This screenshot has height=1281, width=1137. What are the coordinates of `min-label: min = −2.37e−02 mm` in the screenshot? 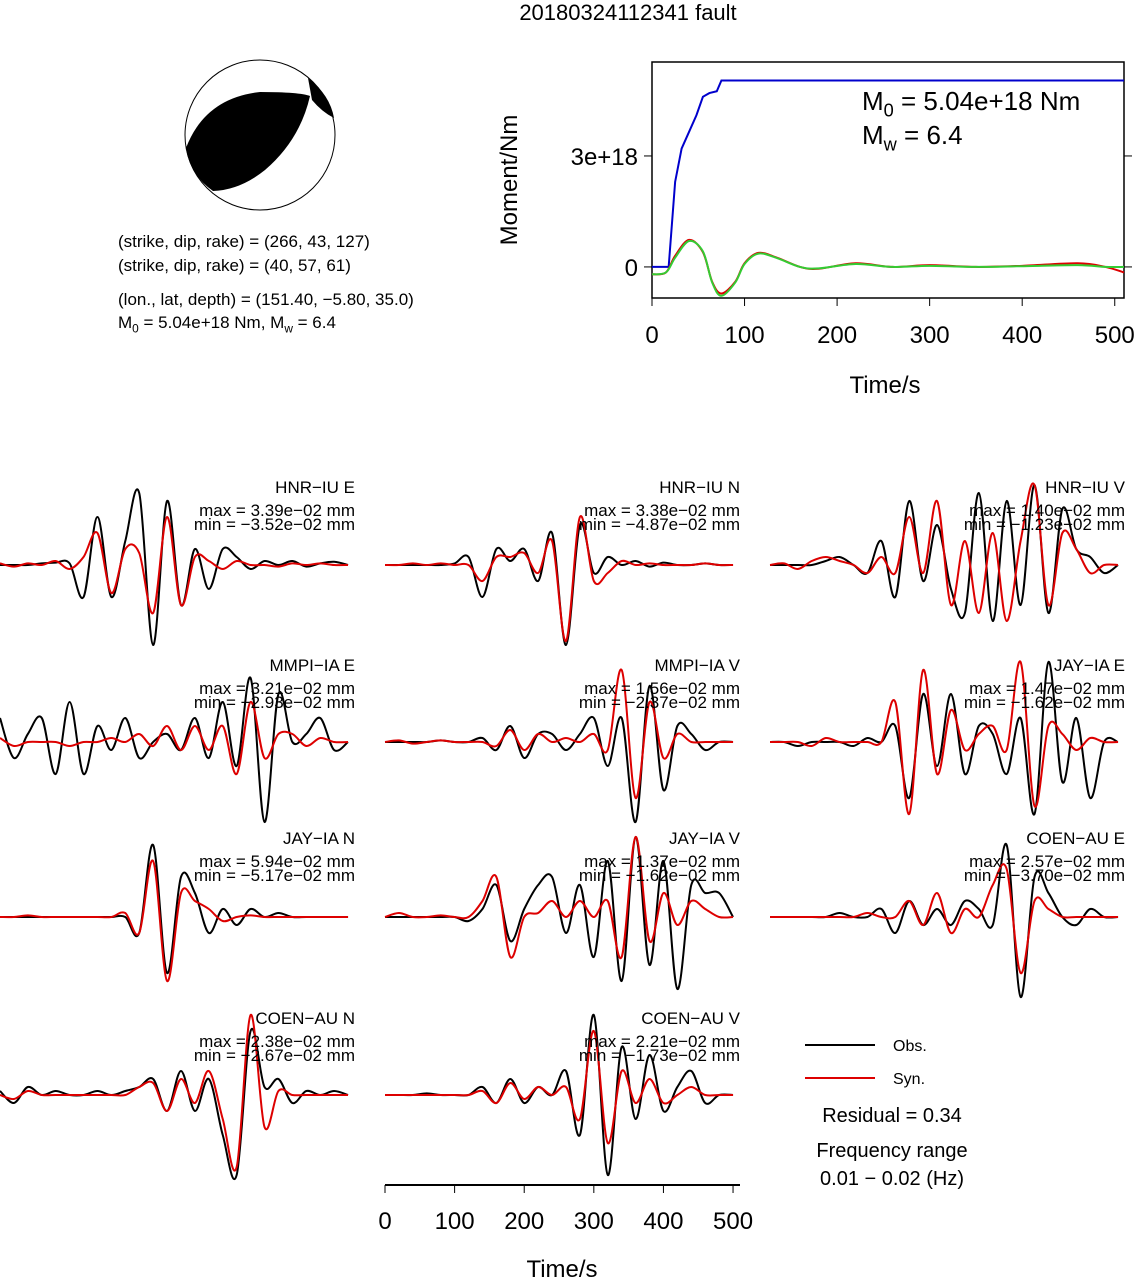 It's located at (659, 702).